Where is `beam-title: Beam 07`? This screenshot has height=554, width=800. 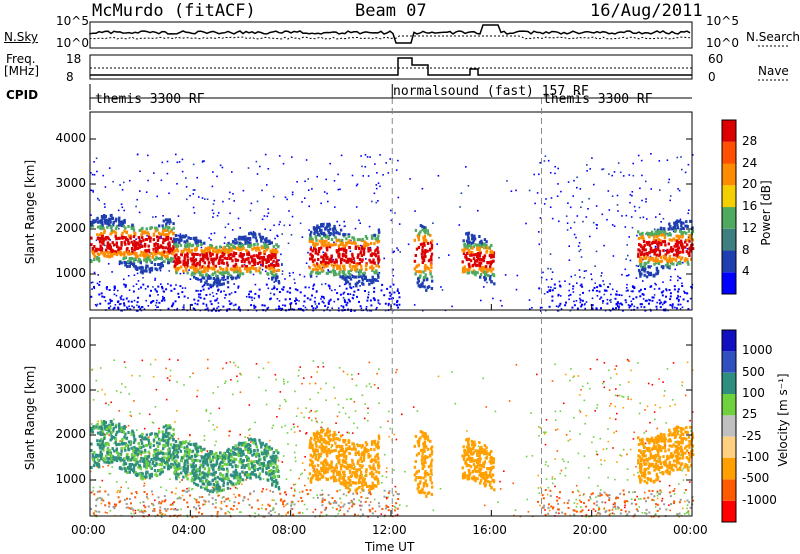 beam-title: Beam 07 is located at coordinates (391, 11).